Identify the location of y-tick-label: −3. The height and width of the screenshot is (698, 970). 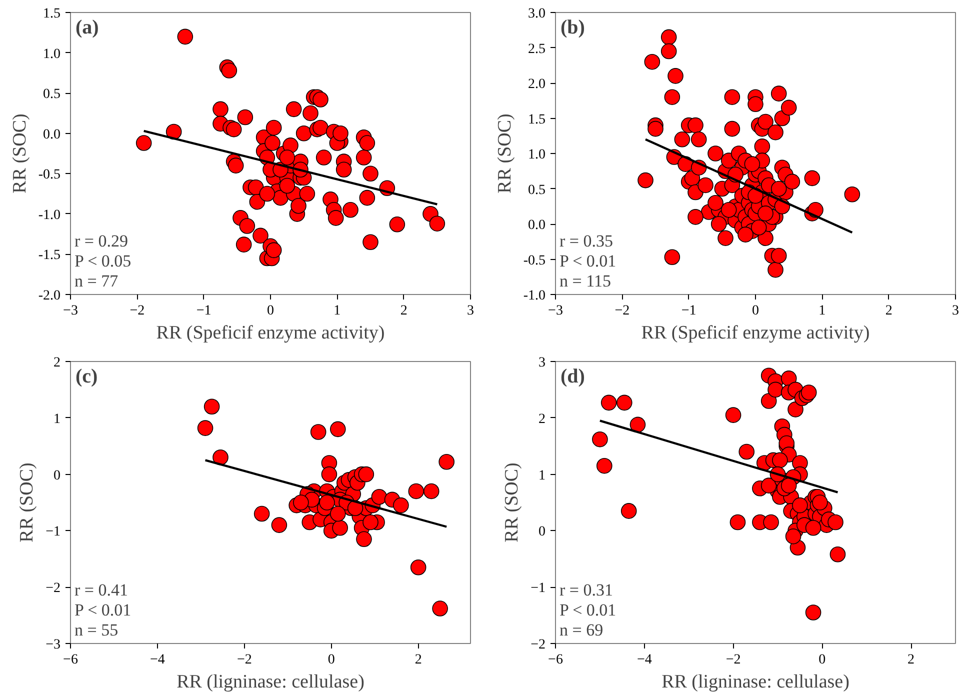
(53, 645).